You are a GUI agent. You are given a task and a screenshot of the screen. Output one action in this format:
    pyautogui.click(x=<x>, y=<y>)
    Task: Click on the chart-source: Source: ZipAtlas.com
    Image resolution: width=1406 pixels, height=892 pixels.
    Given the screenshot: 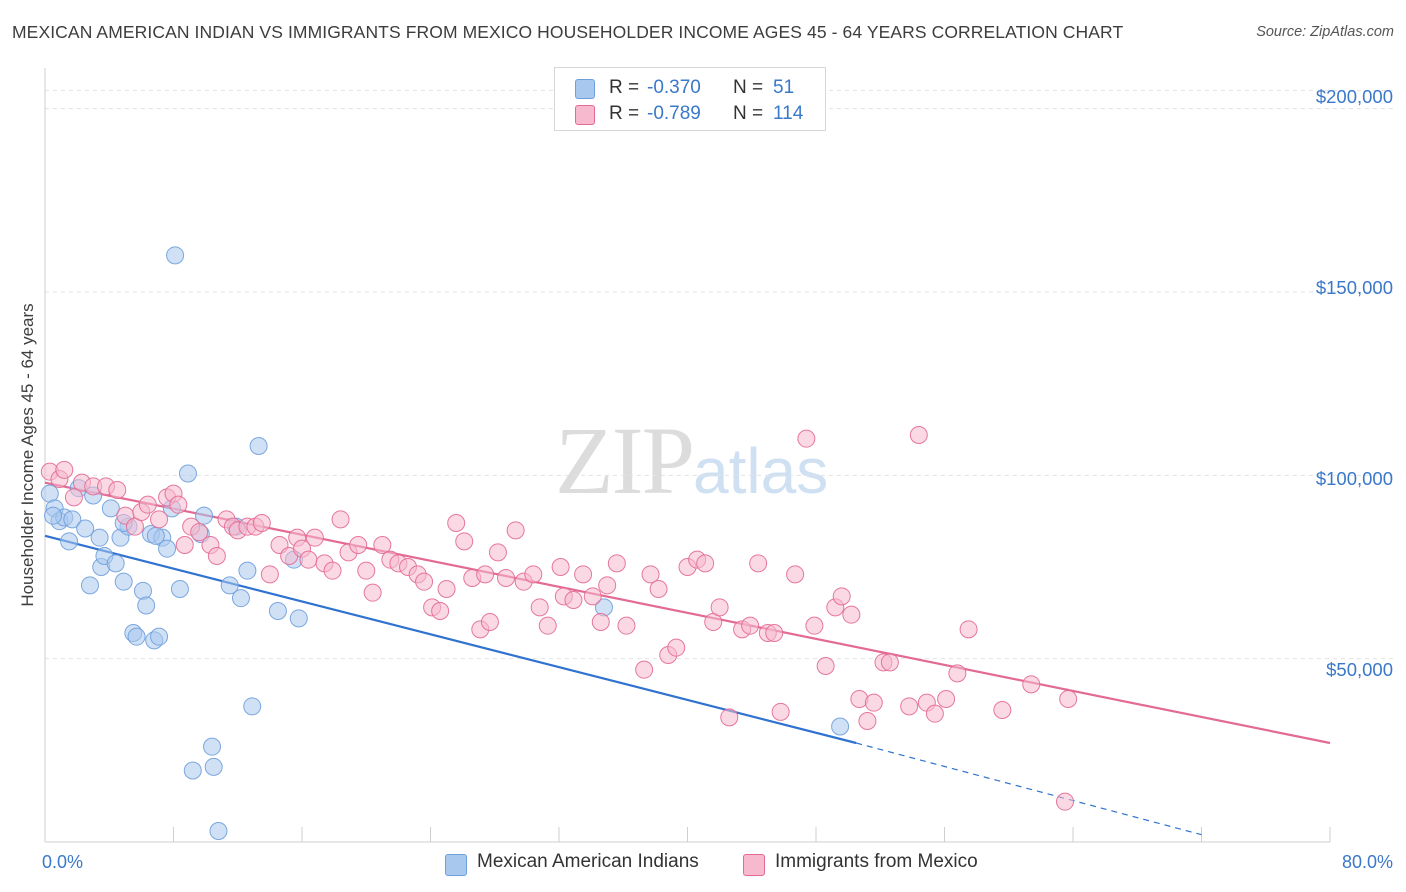 What is the action you would take?
    pyautogui.click(x=1325, y=32)
    